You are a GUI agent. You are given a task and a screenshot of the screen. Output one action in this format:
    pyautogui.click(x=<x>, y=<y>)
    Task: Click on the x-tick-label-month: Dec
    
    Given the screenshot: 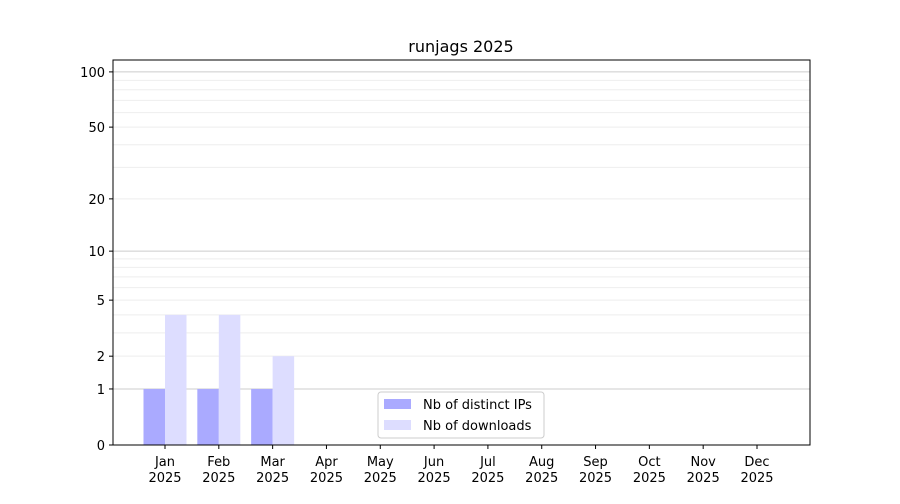 What is the action you would take?
    pyautogui.click(x=756, y=462)
    